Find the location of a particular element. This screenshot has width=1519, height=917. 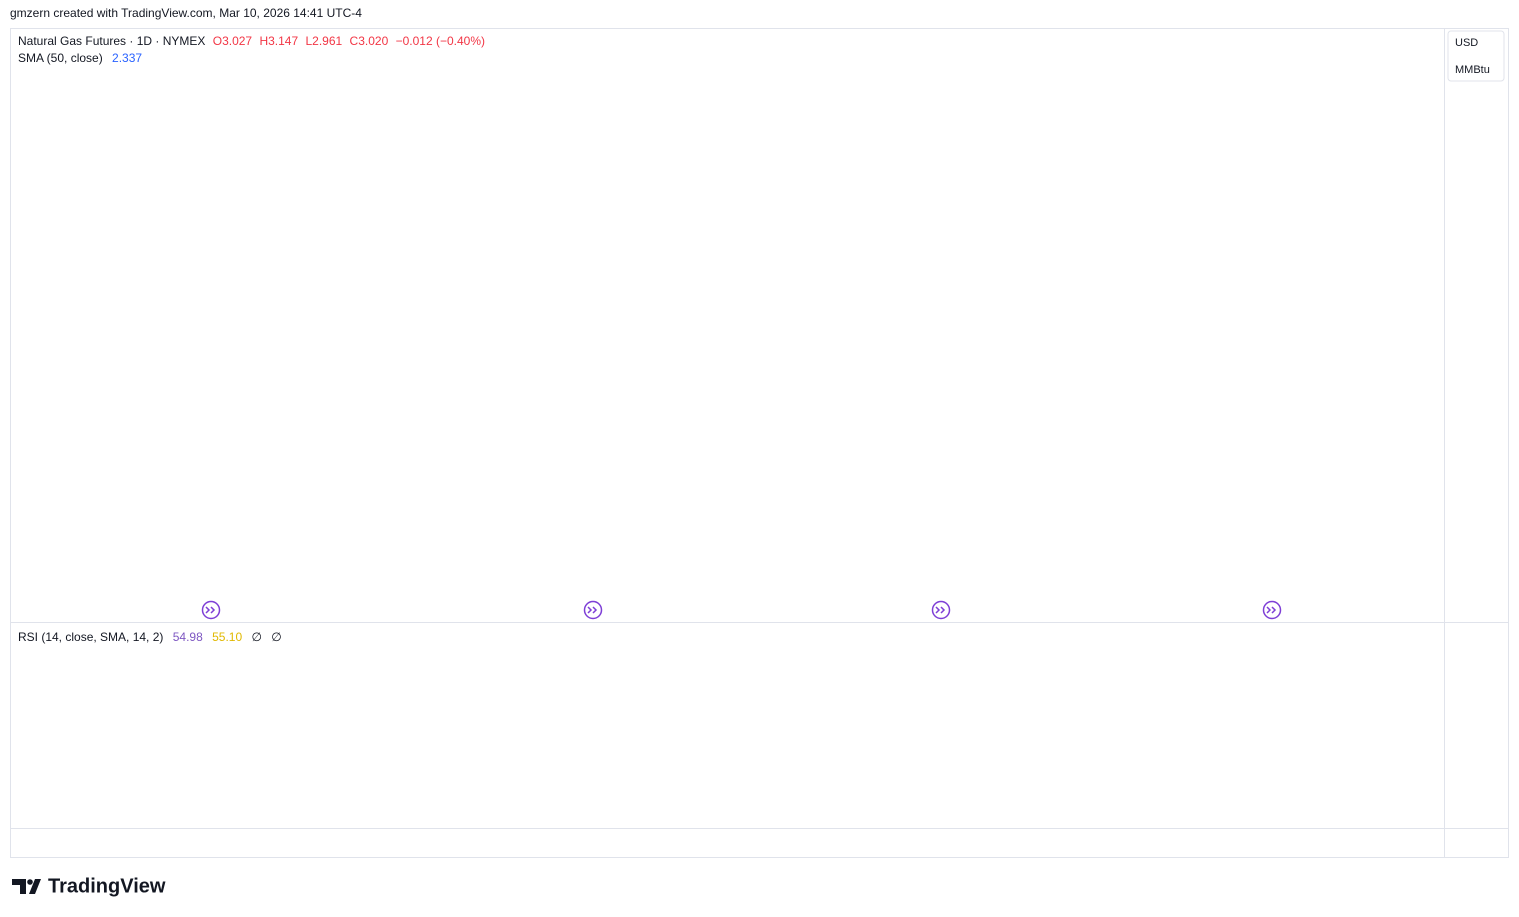

logo is located at coordinates (26, 886).